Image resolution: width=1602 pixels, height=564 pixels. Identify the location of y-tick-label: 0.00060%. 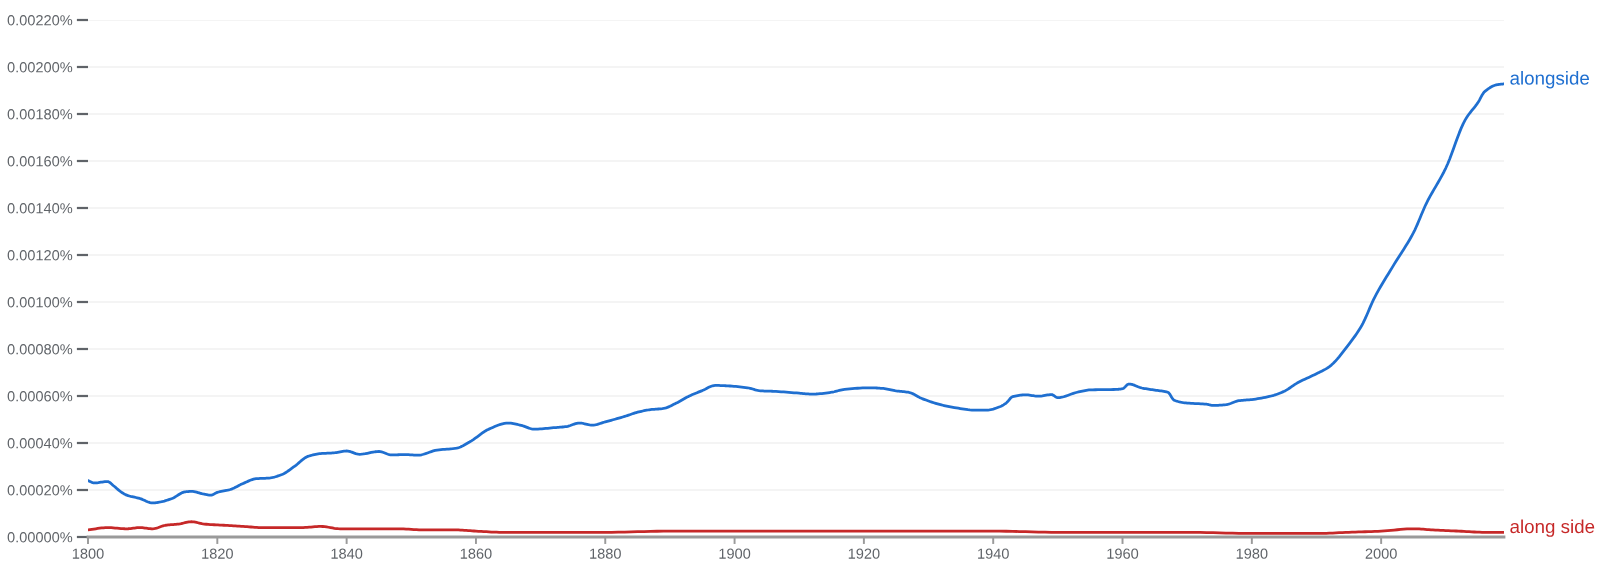
(40, 396).